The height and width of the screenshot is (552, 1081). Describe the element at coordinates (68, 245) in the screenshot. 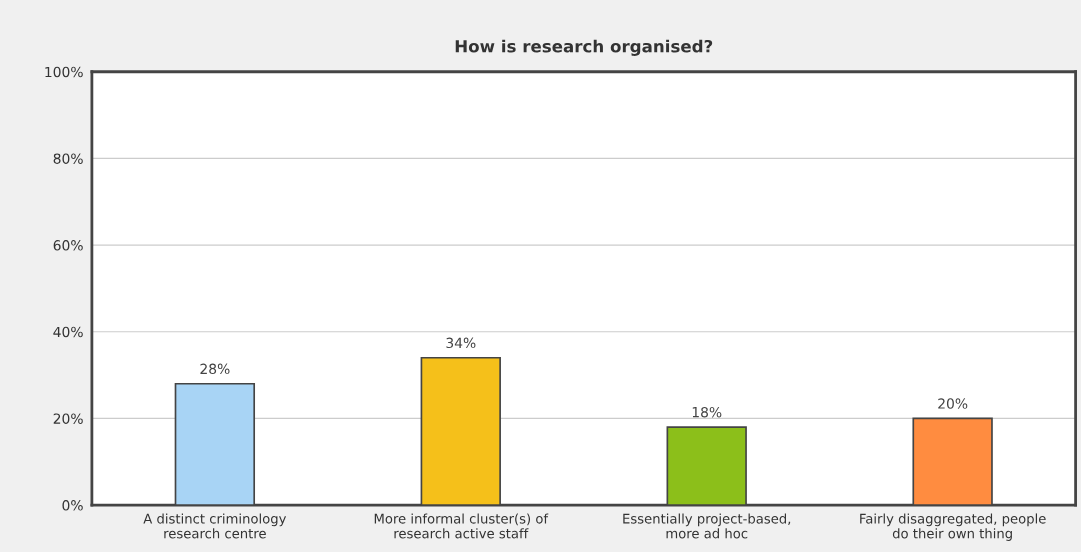

I see `y-tick-label: 60%` at that location.